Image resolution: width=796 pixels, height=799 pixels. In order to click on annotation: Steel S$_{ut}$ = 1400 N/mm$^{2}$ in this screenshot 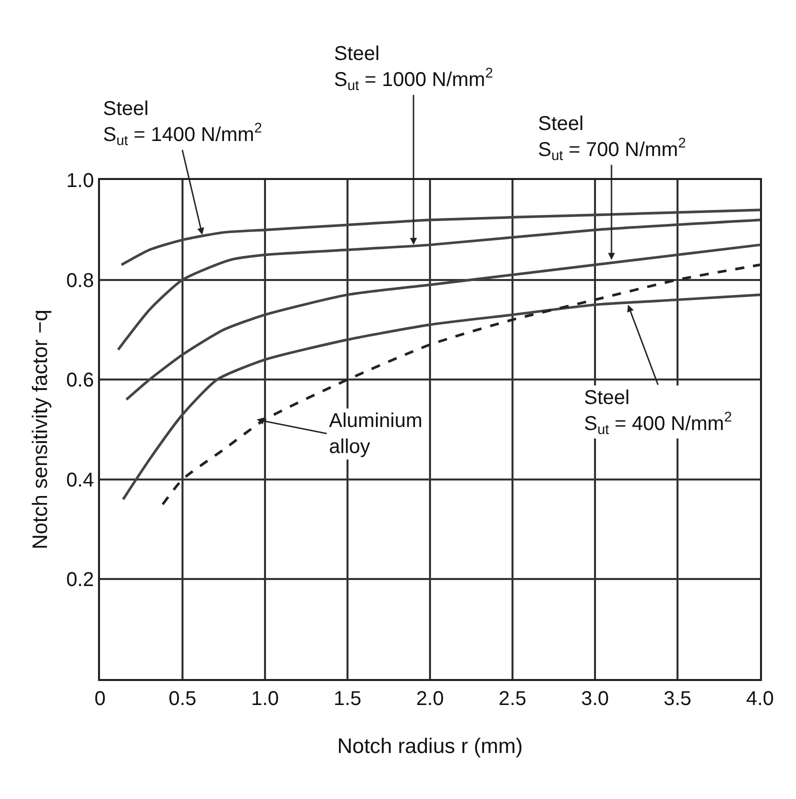, I will do `click(182, 123)`.